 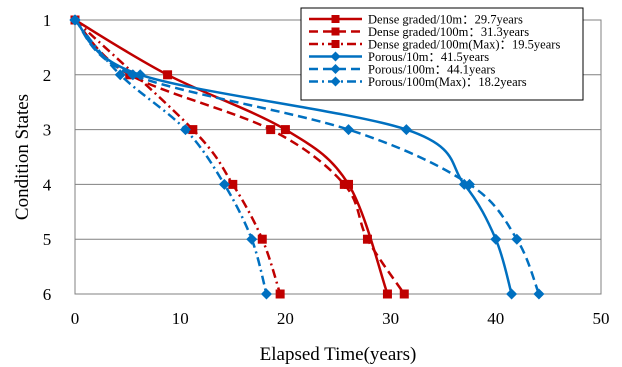 What do you see at coordinates (22, 157) in the screenshot?
I see `y-axis-title: Condition States` at bounding box center [22, 157].